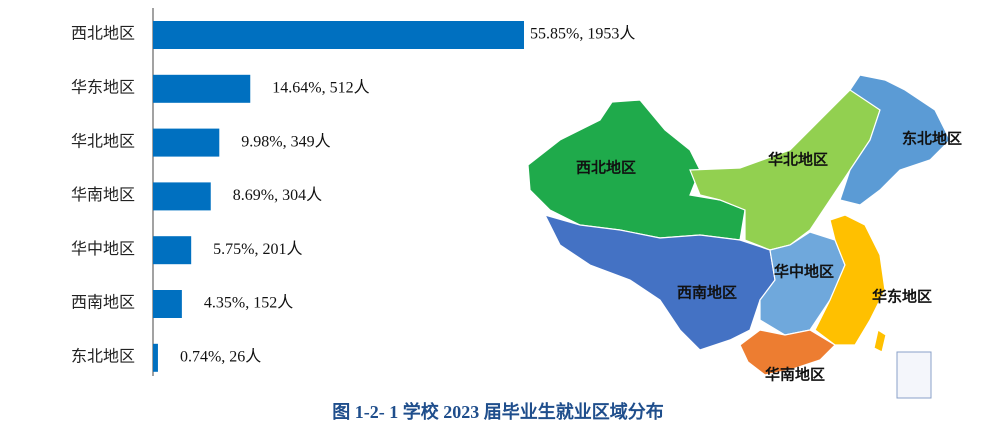 This screenshot has width=996, height=433. What do you see at coordinates (914, 375) in the screenshot?
I see `map-inset` at bounding box center [914, 375].